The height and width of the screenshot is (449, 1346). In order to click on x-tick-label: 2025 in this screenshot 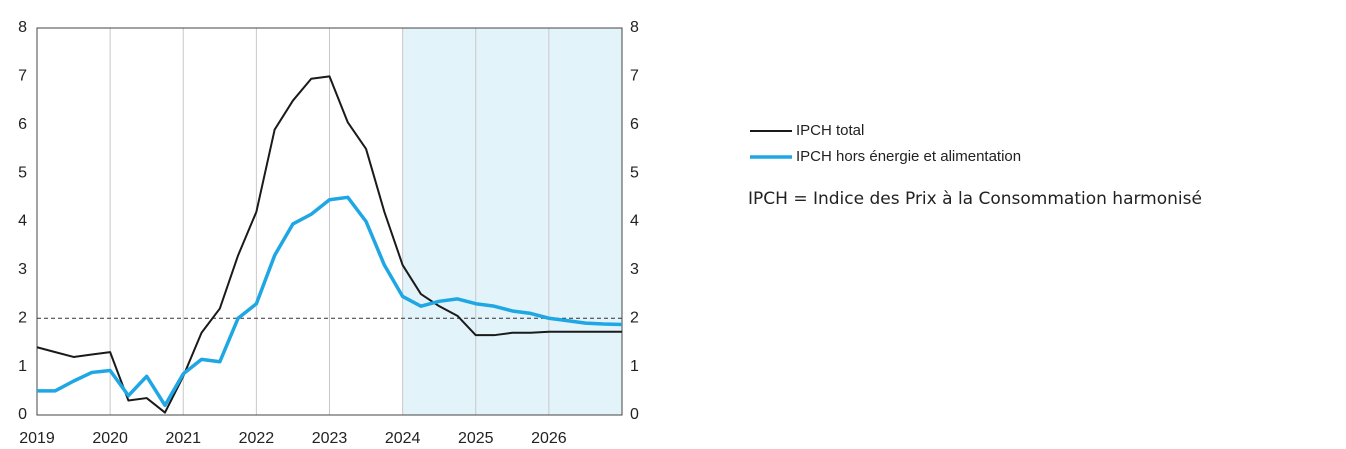, I will do `click(476, 438)`.